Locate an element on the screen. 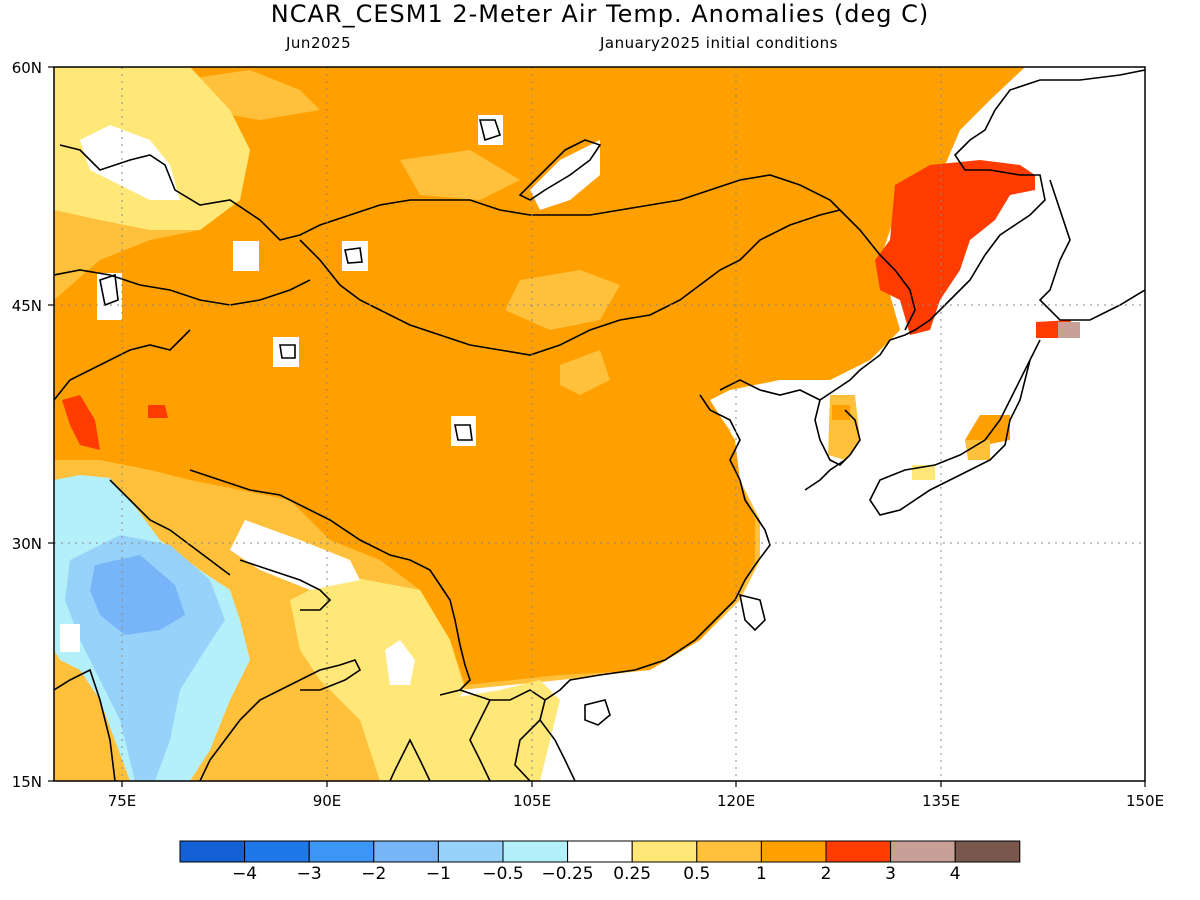 This screenshot has width=1200, height=900. lon-label: 75E is located at coordinates (122, 801).